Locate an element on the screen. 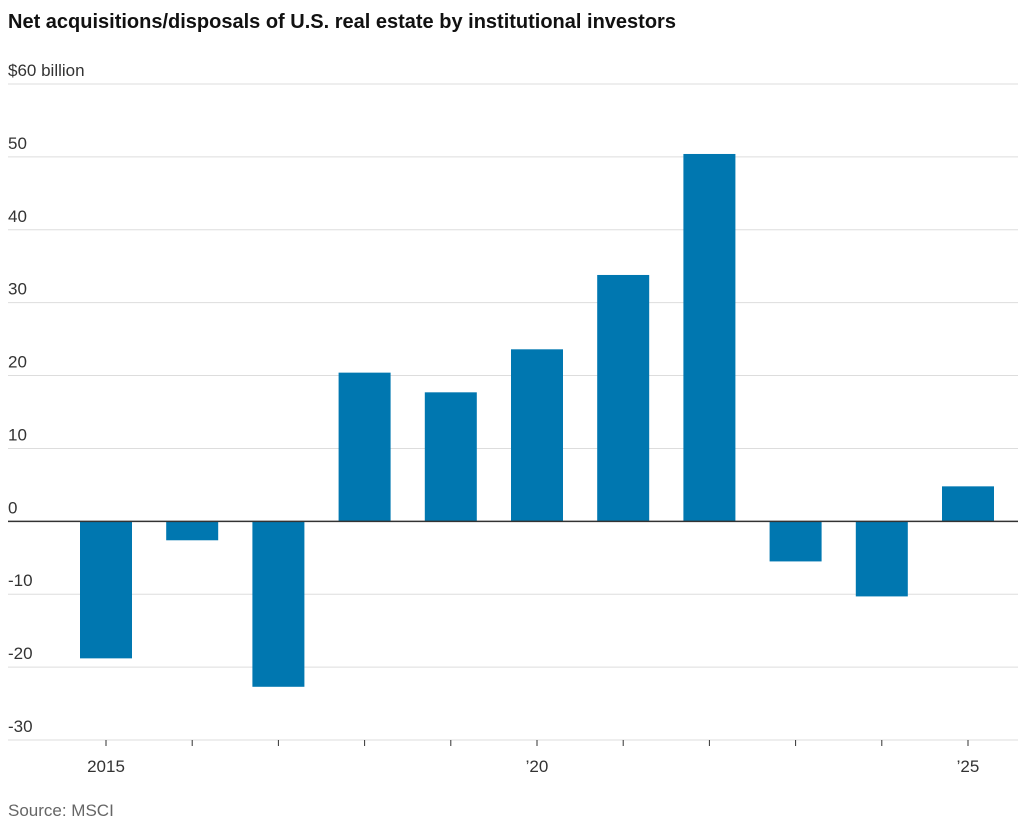  y-tick-label: 0 is located at coordinates (12, 507).